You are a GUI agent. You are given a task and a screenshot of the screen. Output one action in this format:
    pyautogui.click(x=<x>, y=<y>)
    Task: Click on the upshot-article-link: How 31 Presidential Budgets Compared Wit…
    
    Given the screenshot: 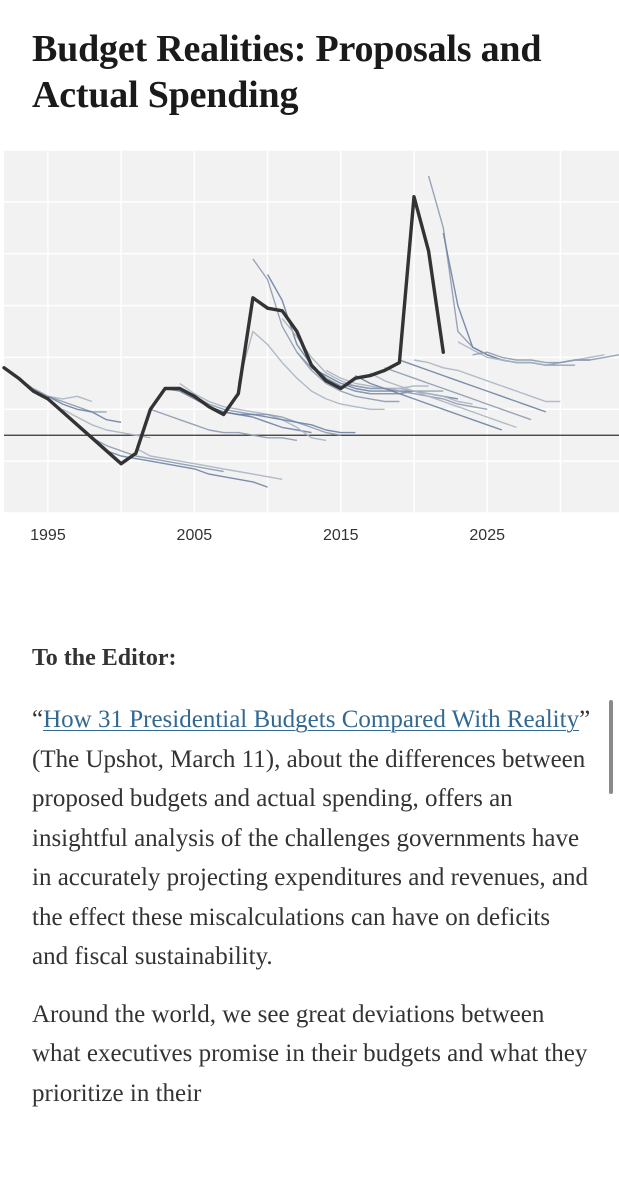 What is the action you would take?
    pyautogui.click(x=311, y=719)
    